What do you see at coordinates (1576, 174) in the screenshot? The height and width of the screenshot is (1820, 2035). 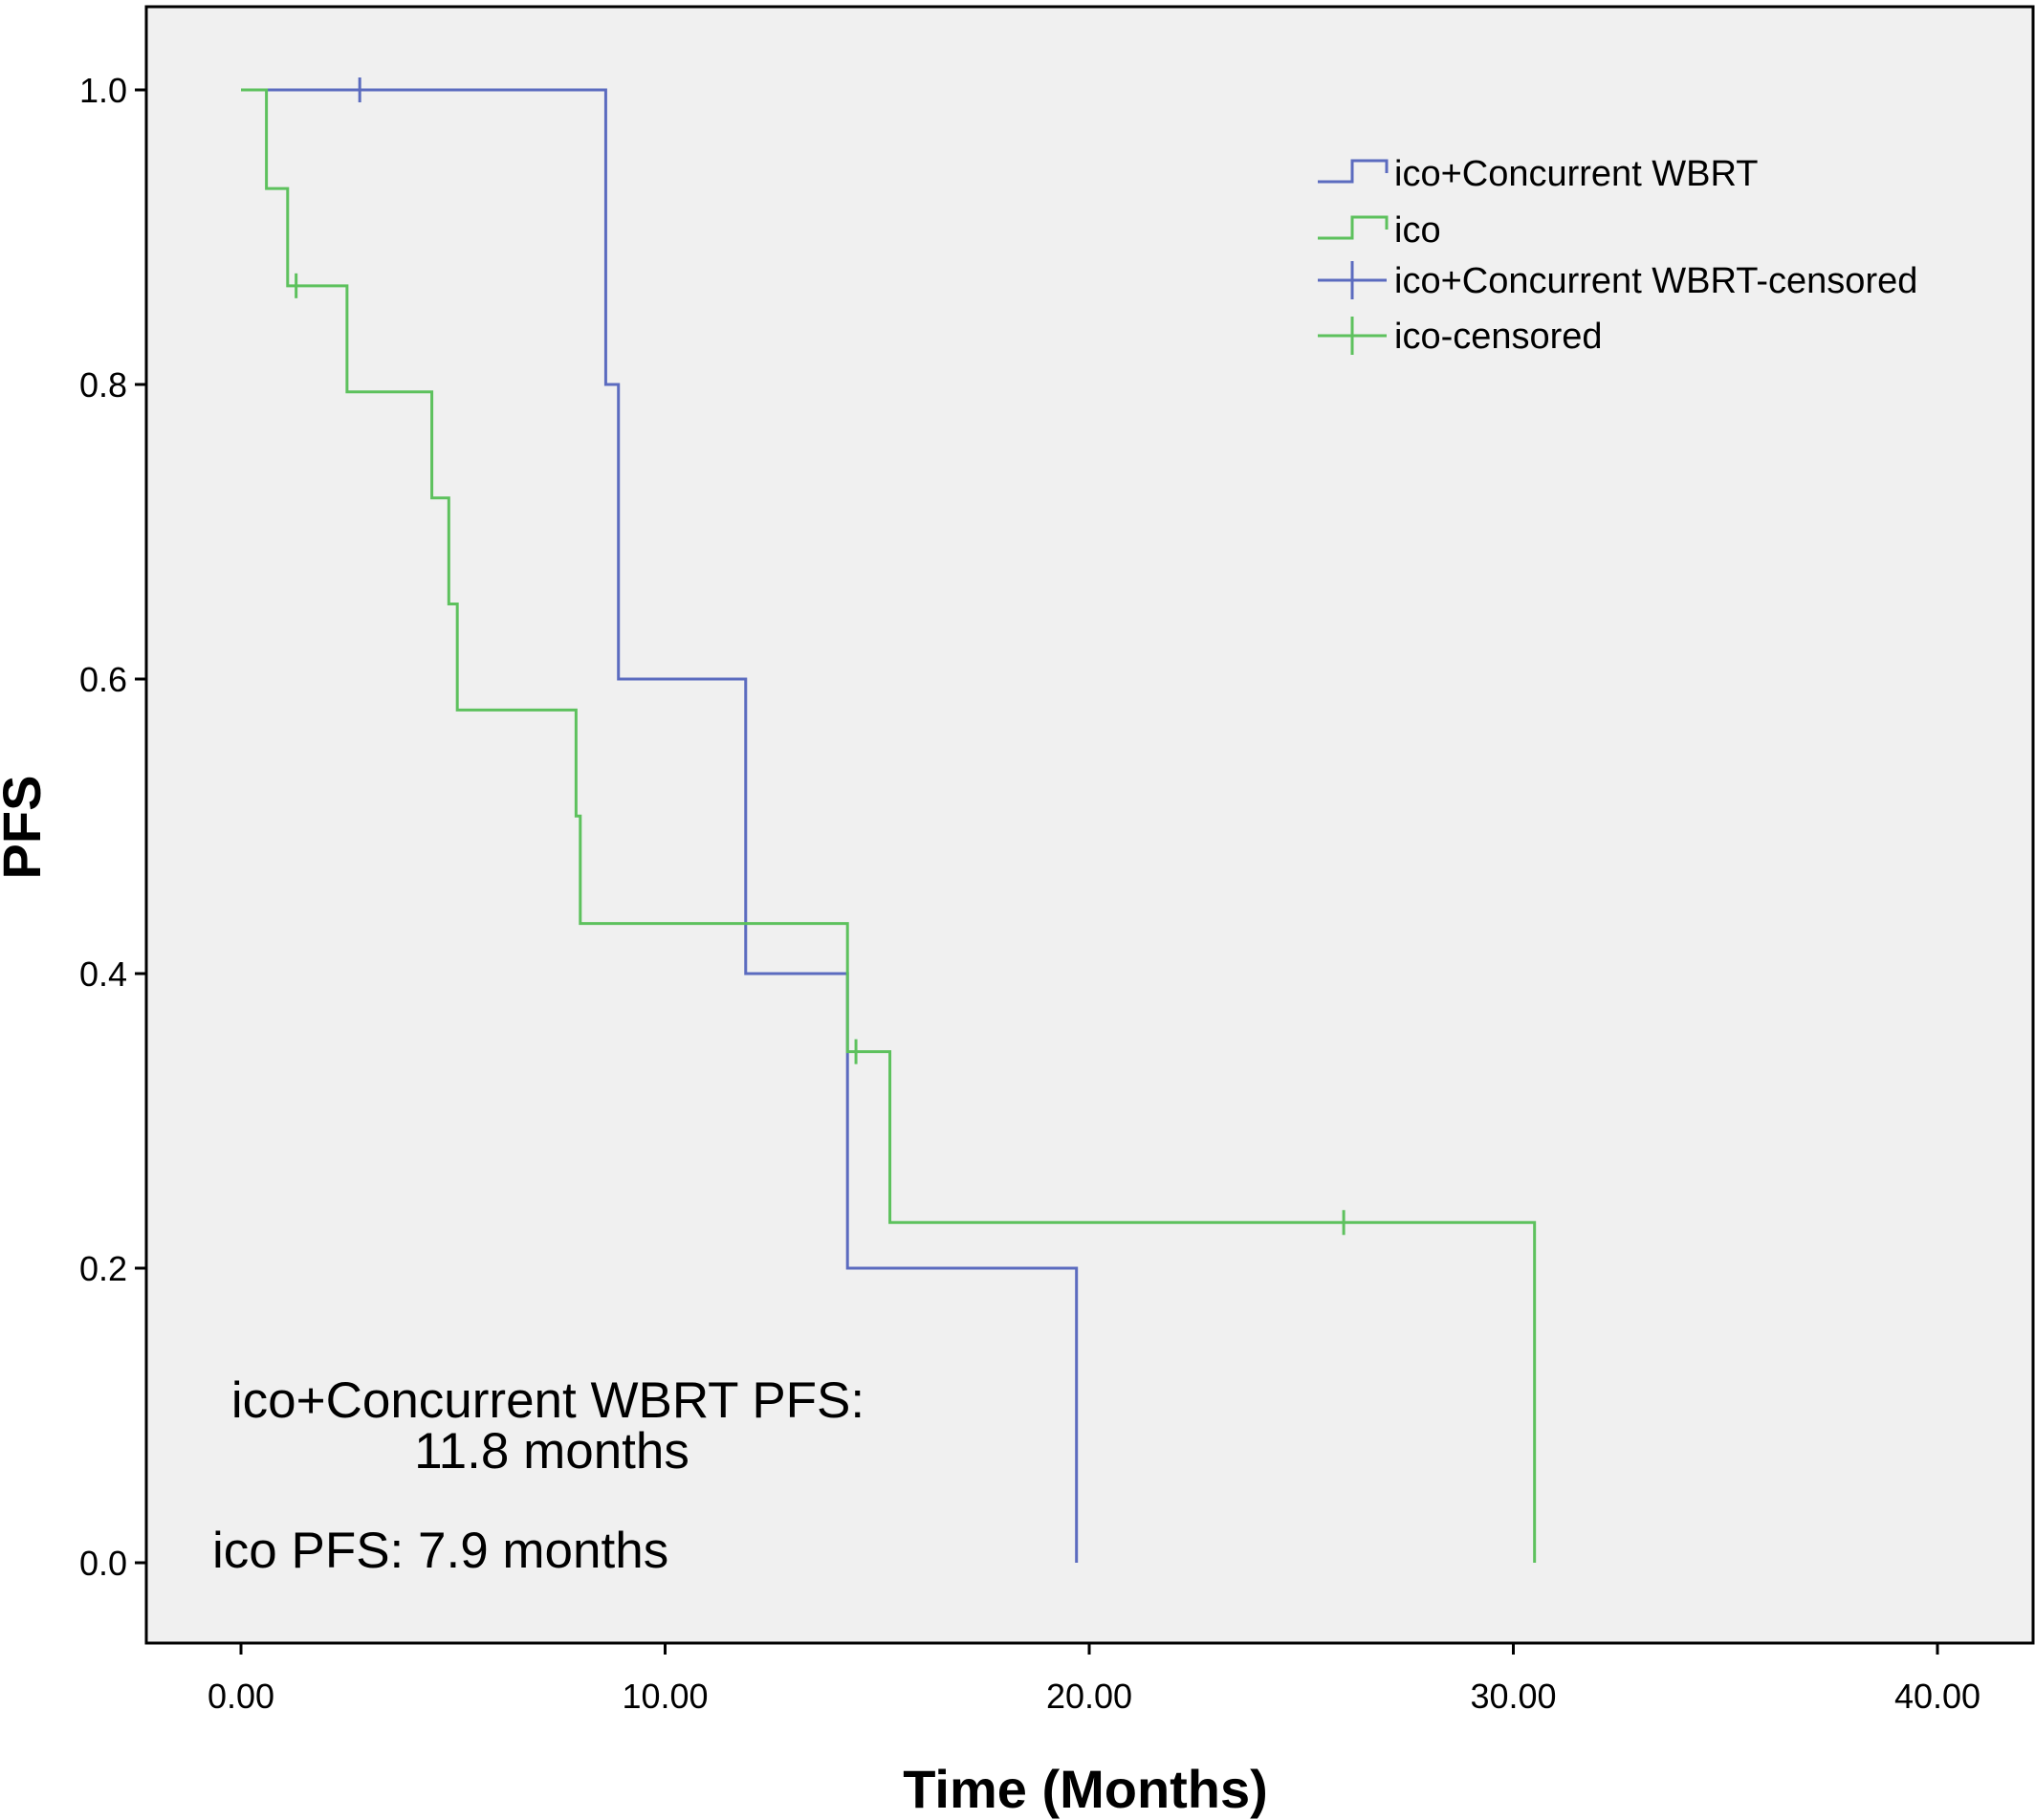 I see `legend-label: ico+Concurrent WBRT` at bounding box center [1576, 174].